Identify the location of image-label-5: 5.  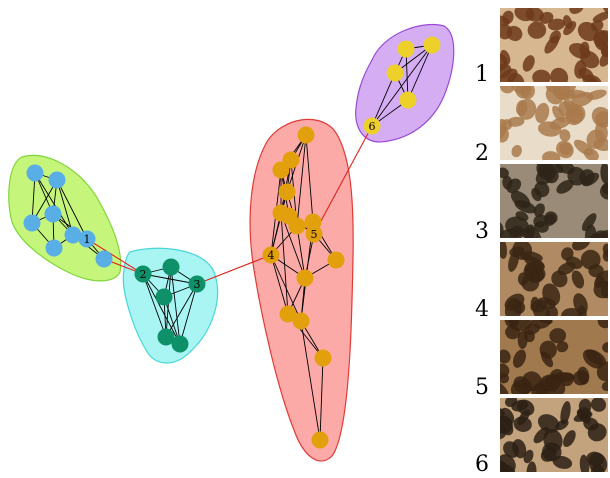
(482, 387).